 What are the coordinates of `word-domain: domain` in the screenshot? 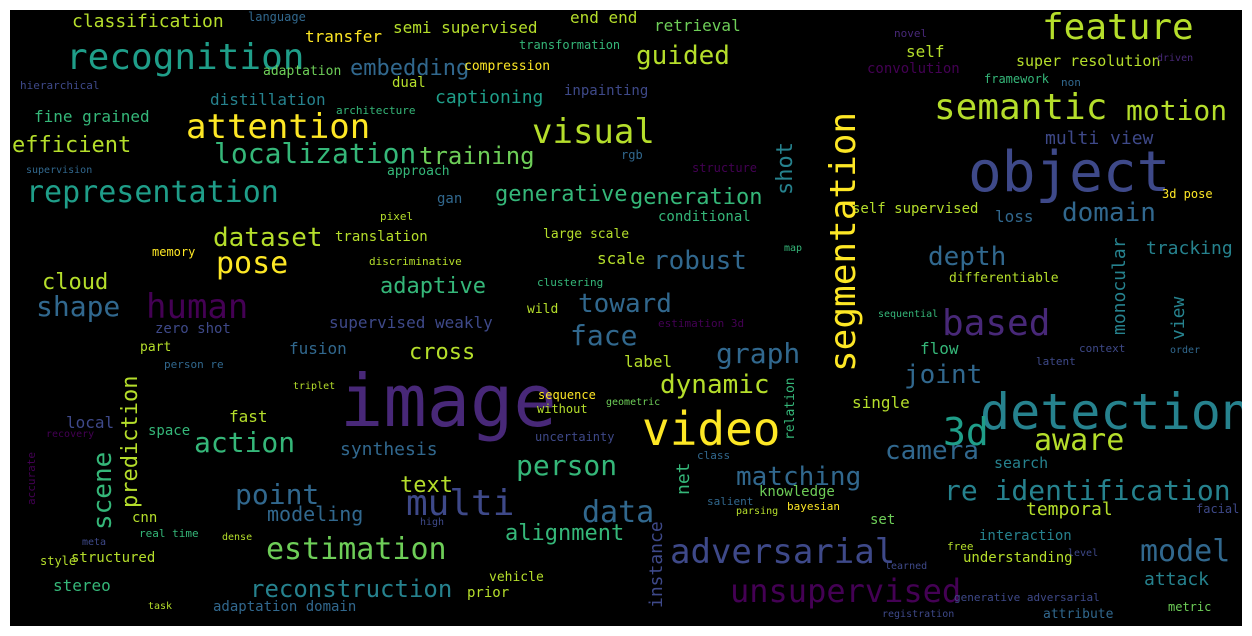 It's located at (1109, 213).